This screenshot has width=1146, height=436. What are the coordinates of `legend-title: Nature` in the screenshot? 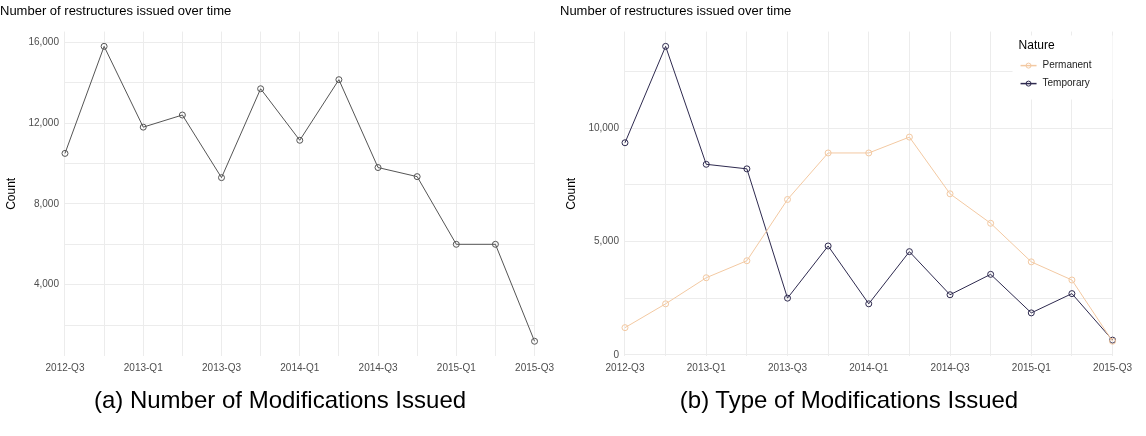 It's located at (1036, 44).